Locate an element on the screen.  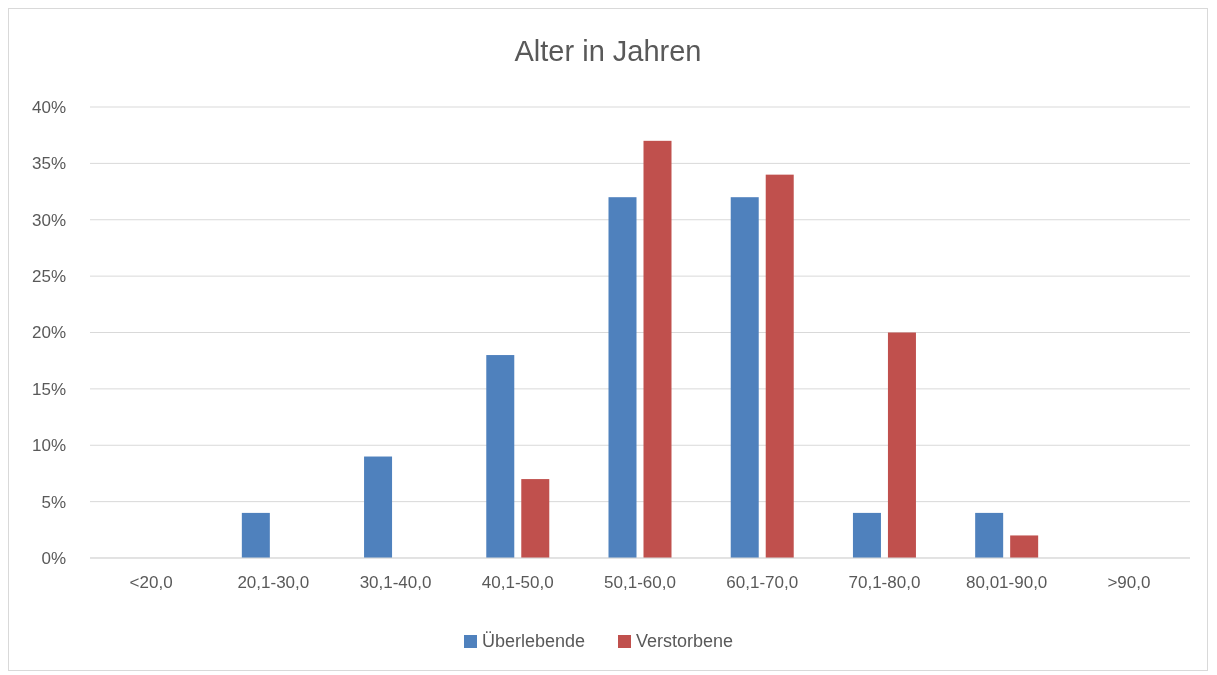
x-tick-label: 80,01-90,0 is located at coordinates (1007, 582).